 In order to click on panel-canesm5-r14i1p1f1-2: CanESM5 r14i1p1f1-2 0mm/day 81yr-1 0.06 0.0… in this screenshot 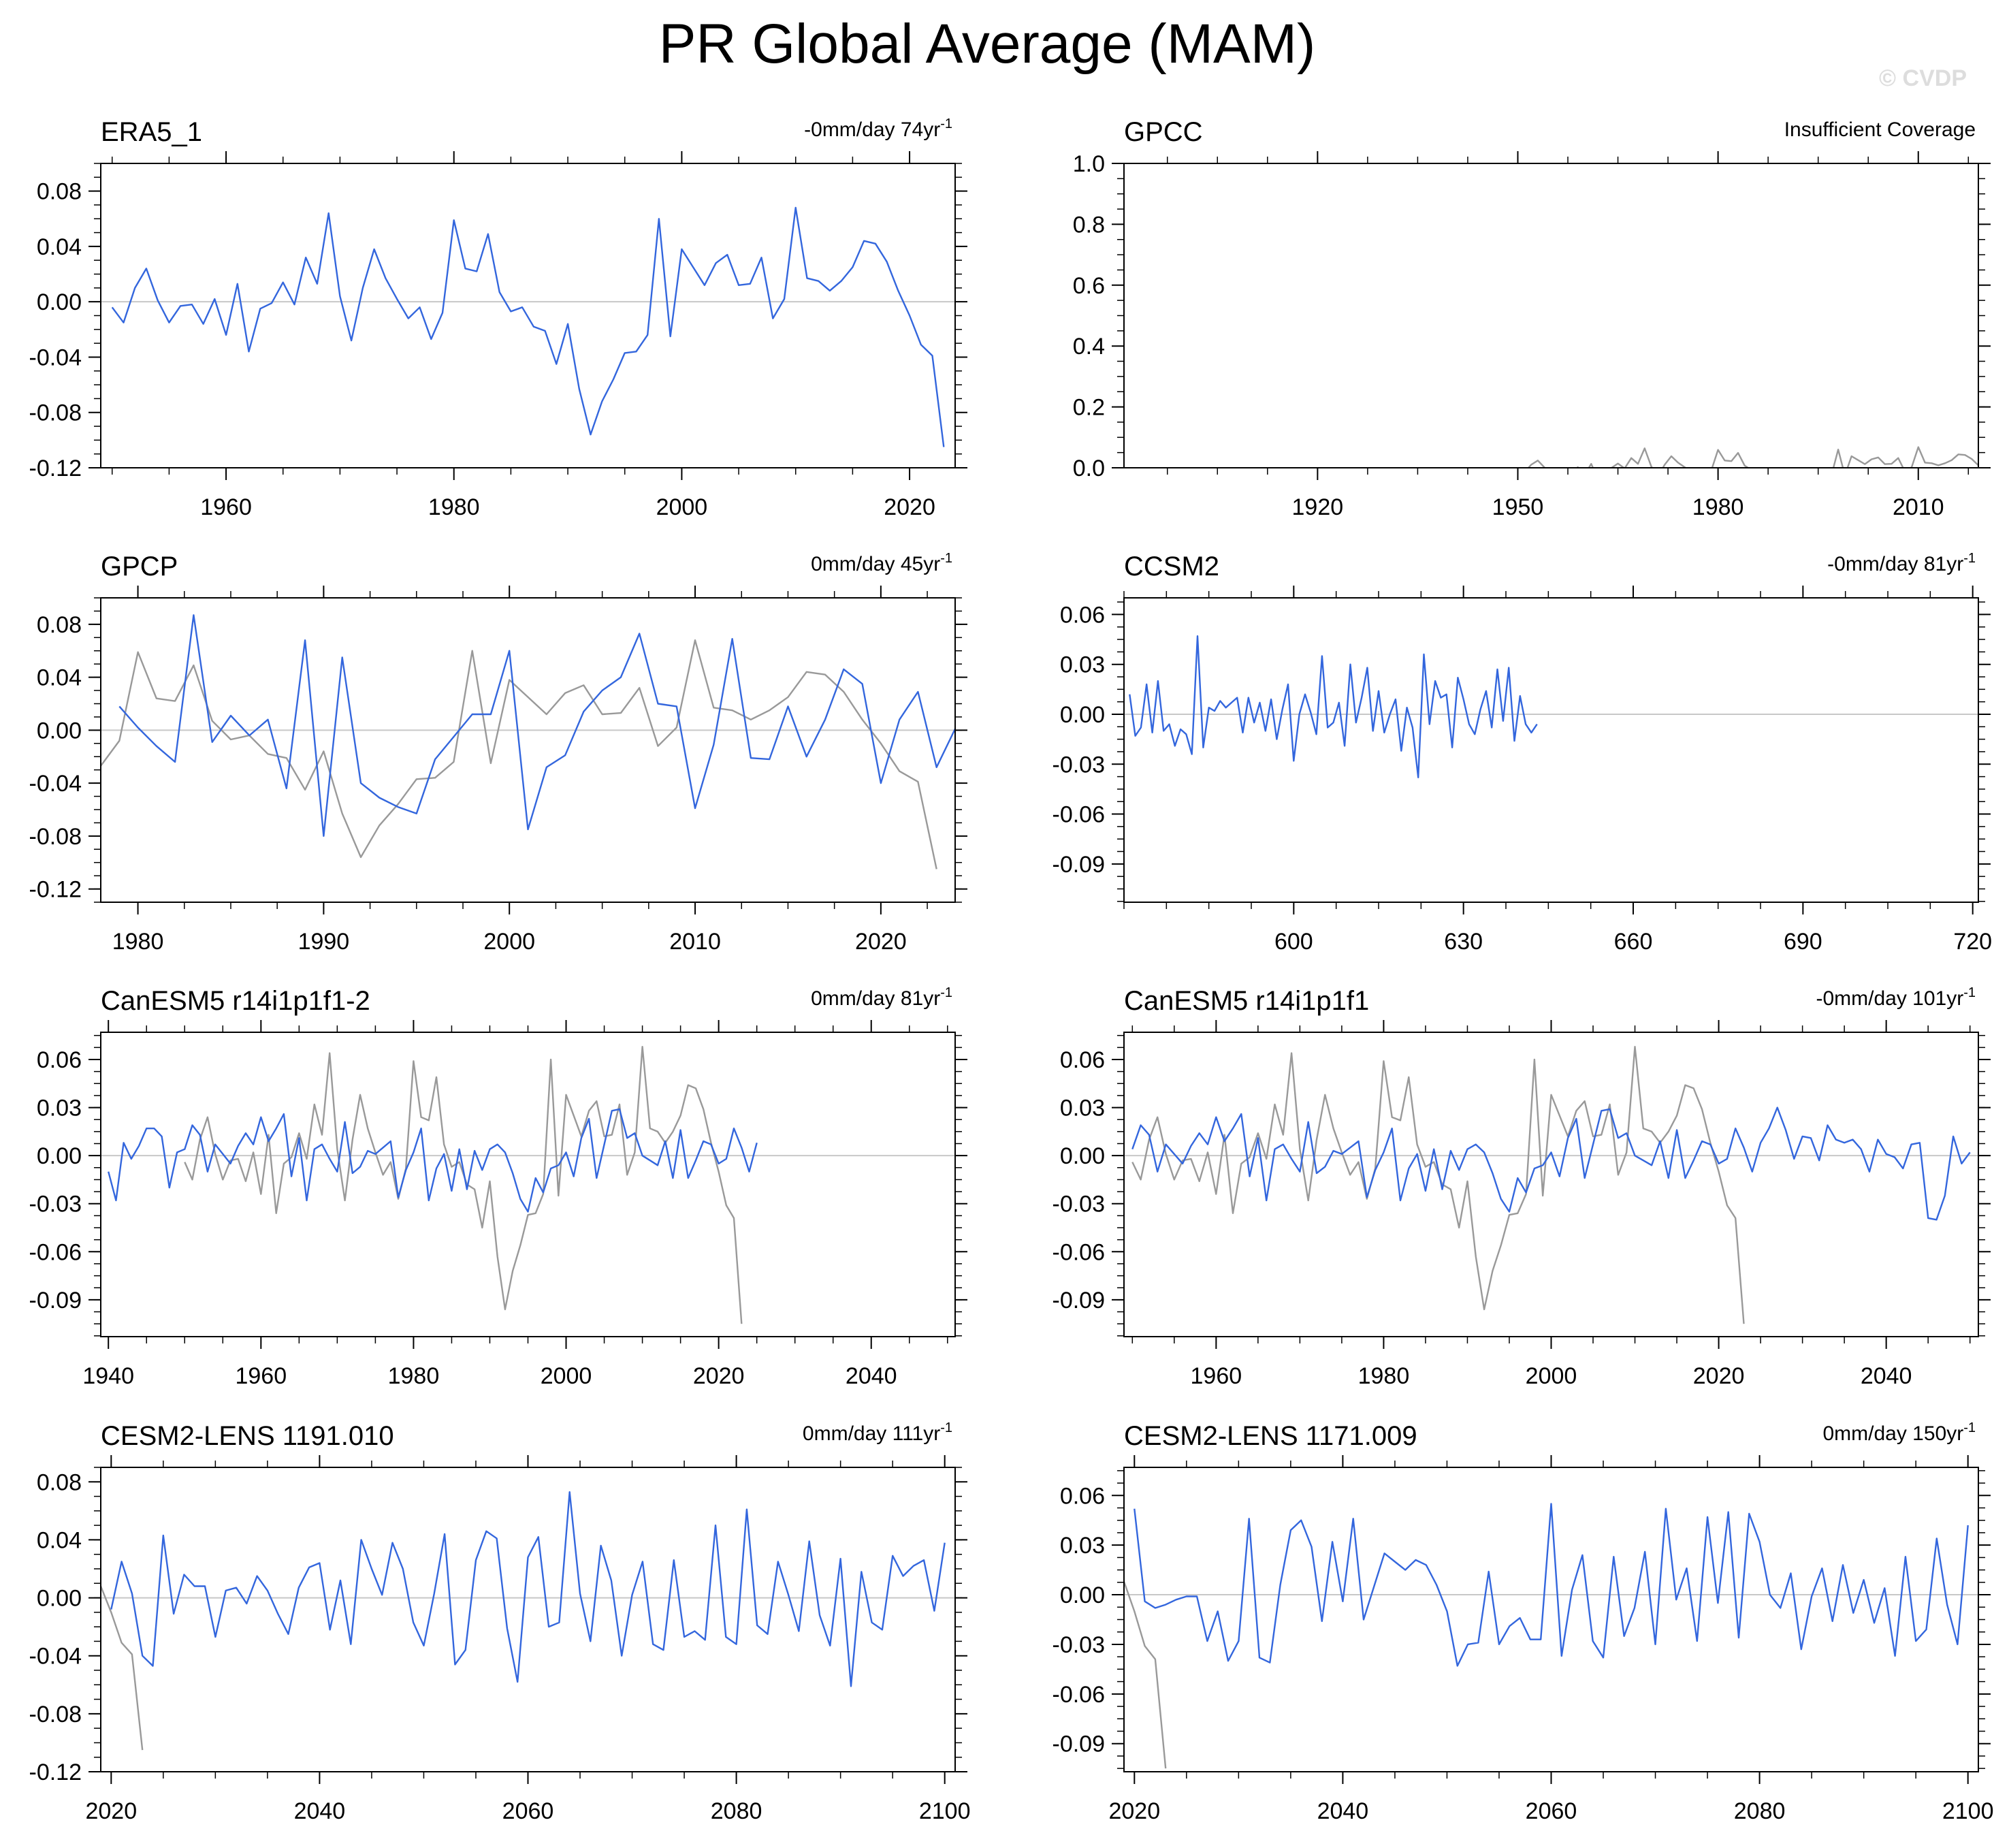, I will do `click(498, 1187)`.